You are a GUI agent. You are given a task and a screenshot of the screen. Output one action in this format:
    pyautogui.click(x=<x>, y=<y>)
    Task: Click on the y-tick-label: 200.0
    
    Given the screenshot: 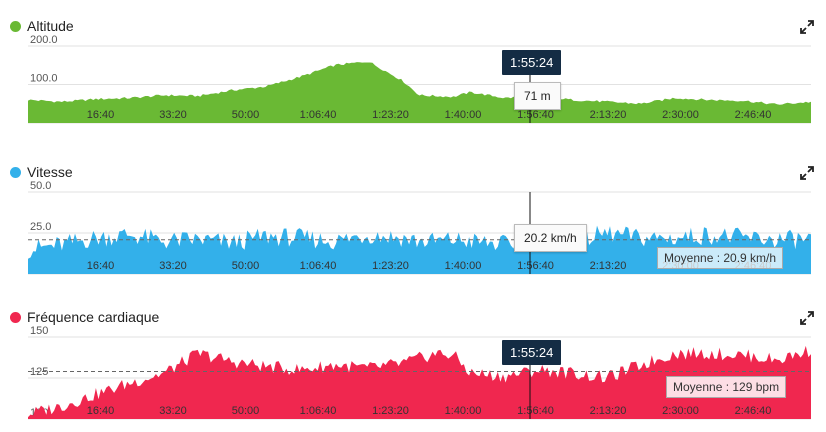 What is the action you would take?
    pyautogui.click(x=44, y=40)
    